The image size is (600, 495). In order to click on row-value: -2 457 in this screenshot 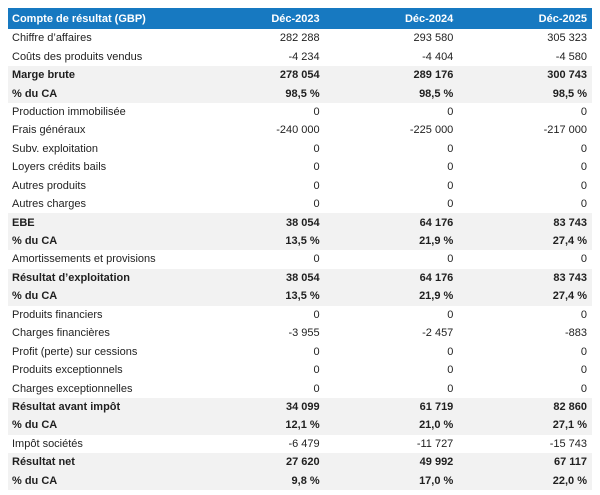, I will do `click(438, 333)`.